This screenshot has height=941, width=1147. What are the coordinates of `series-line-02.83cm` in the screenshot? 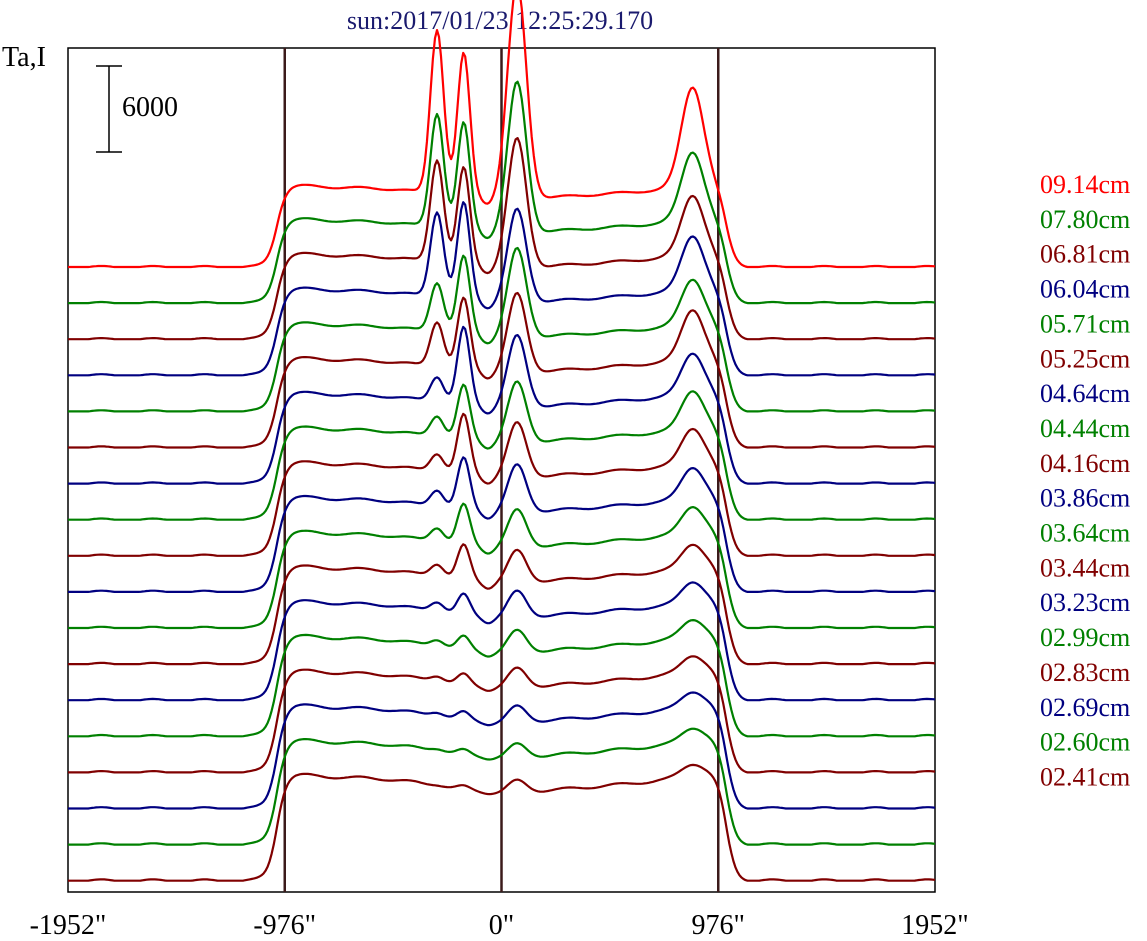 It's located at (502, 714).